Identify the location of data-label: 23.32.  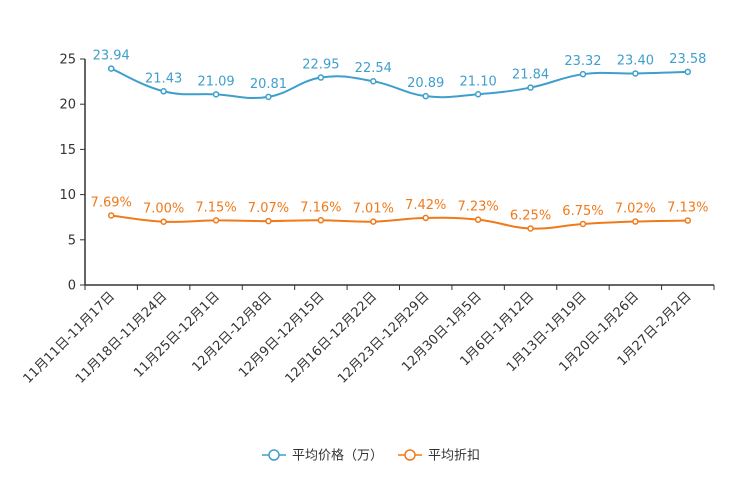
(582, 61).